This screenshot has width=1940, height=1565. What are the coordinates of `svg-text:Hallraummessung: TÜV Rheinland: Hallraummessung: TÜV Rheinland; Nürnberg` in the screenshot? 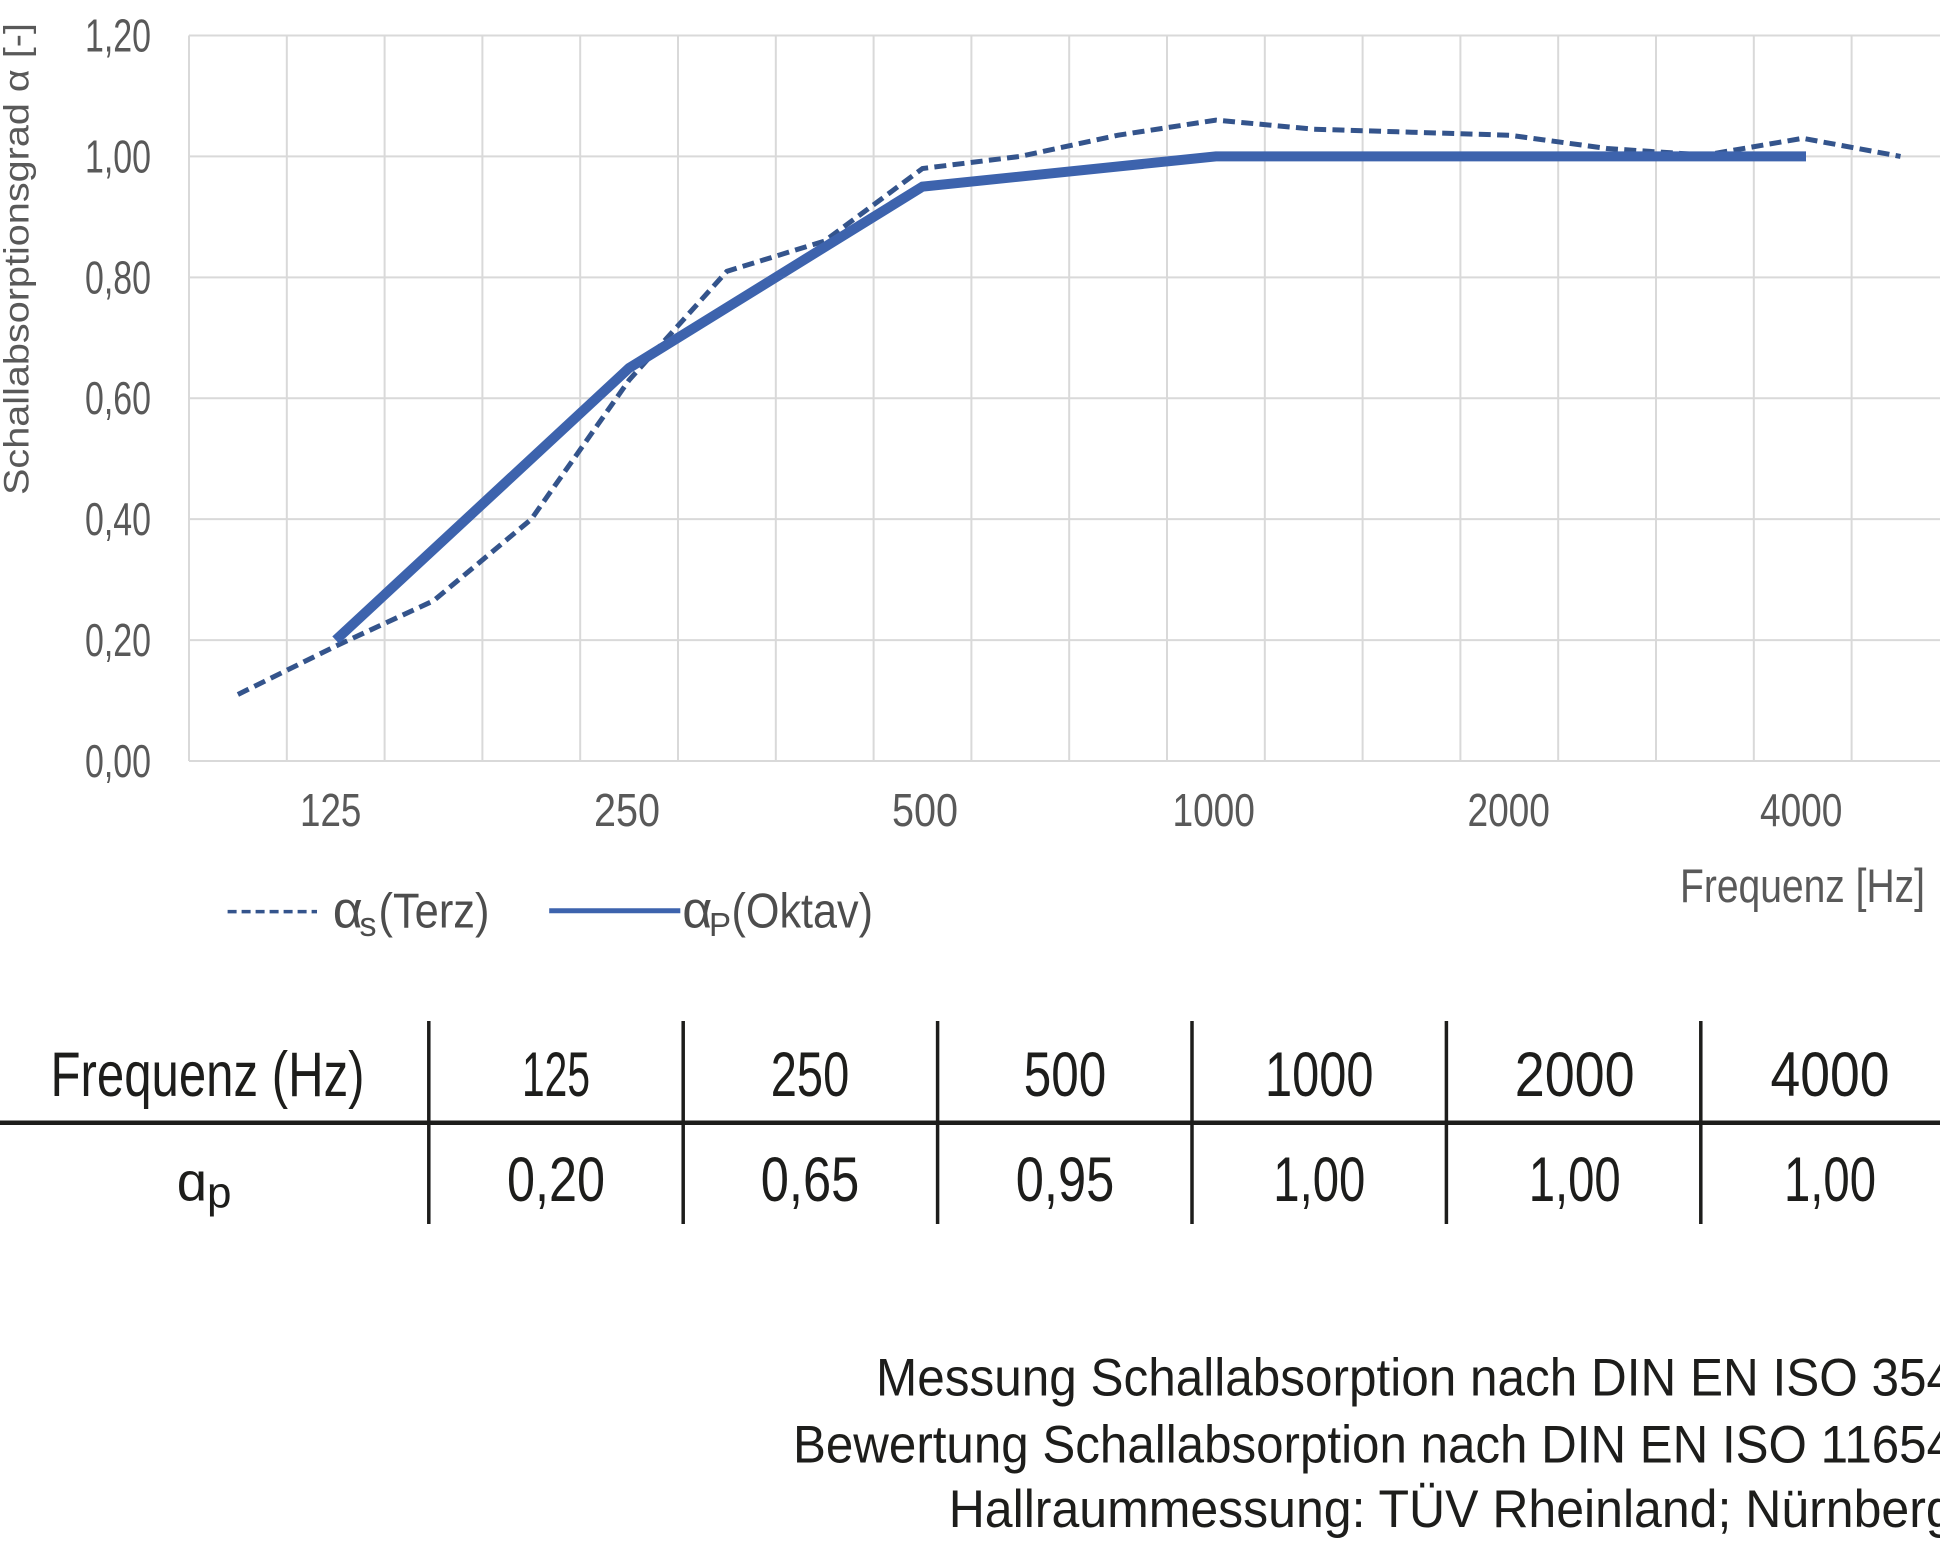 It's located at (1444, 1509).